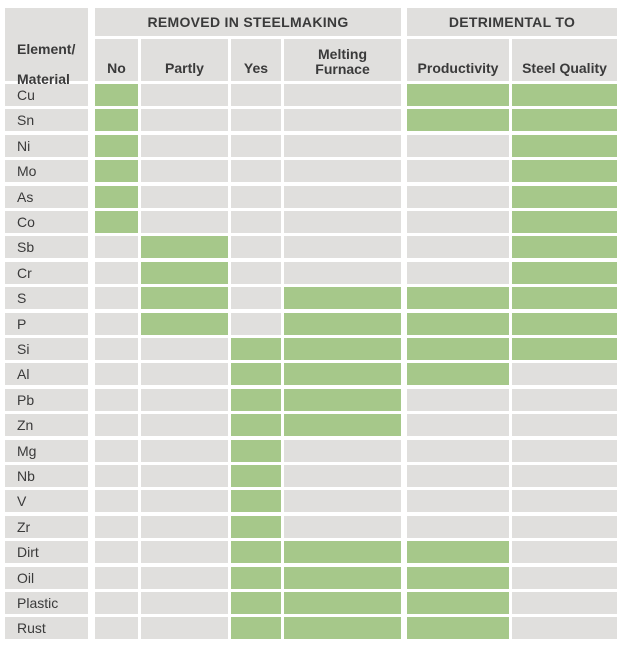  Describe the element at coordinates (46, 222) in the screenshot. I see `row-label: Co` at that location.